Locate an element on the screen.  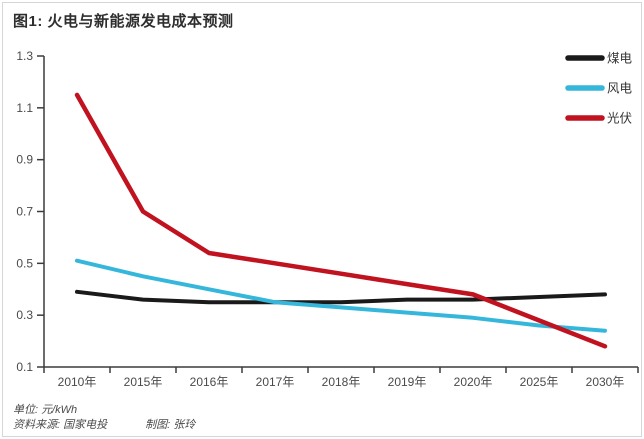
series-line-wind is located at coordinates (341, 295).